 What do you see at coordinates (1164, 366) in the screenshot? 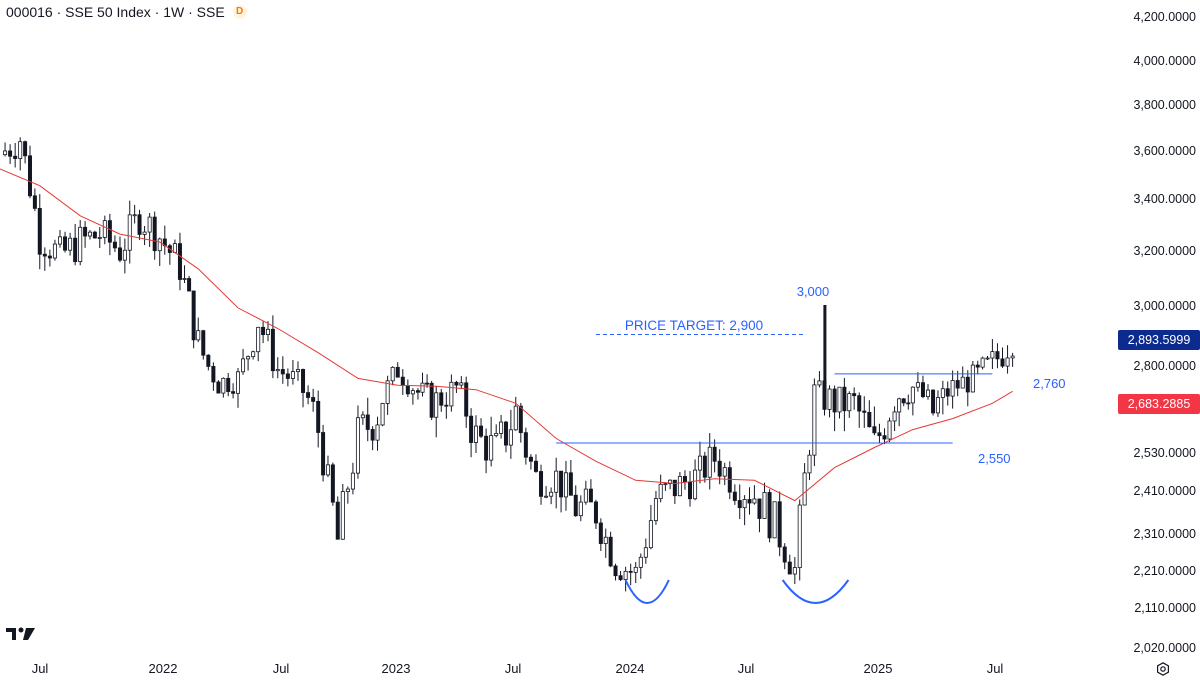
I see `y-tick-label: 2,800.0000` at bounding box center [1164, 366].